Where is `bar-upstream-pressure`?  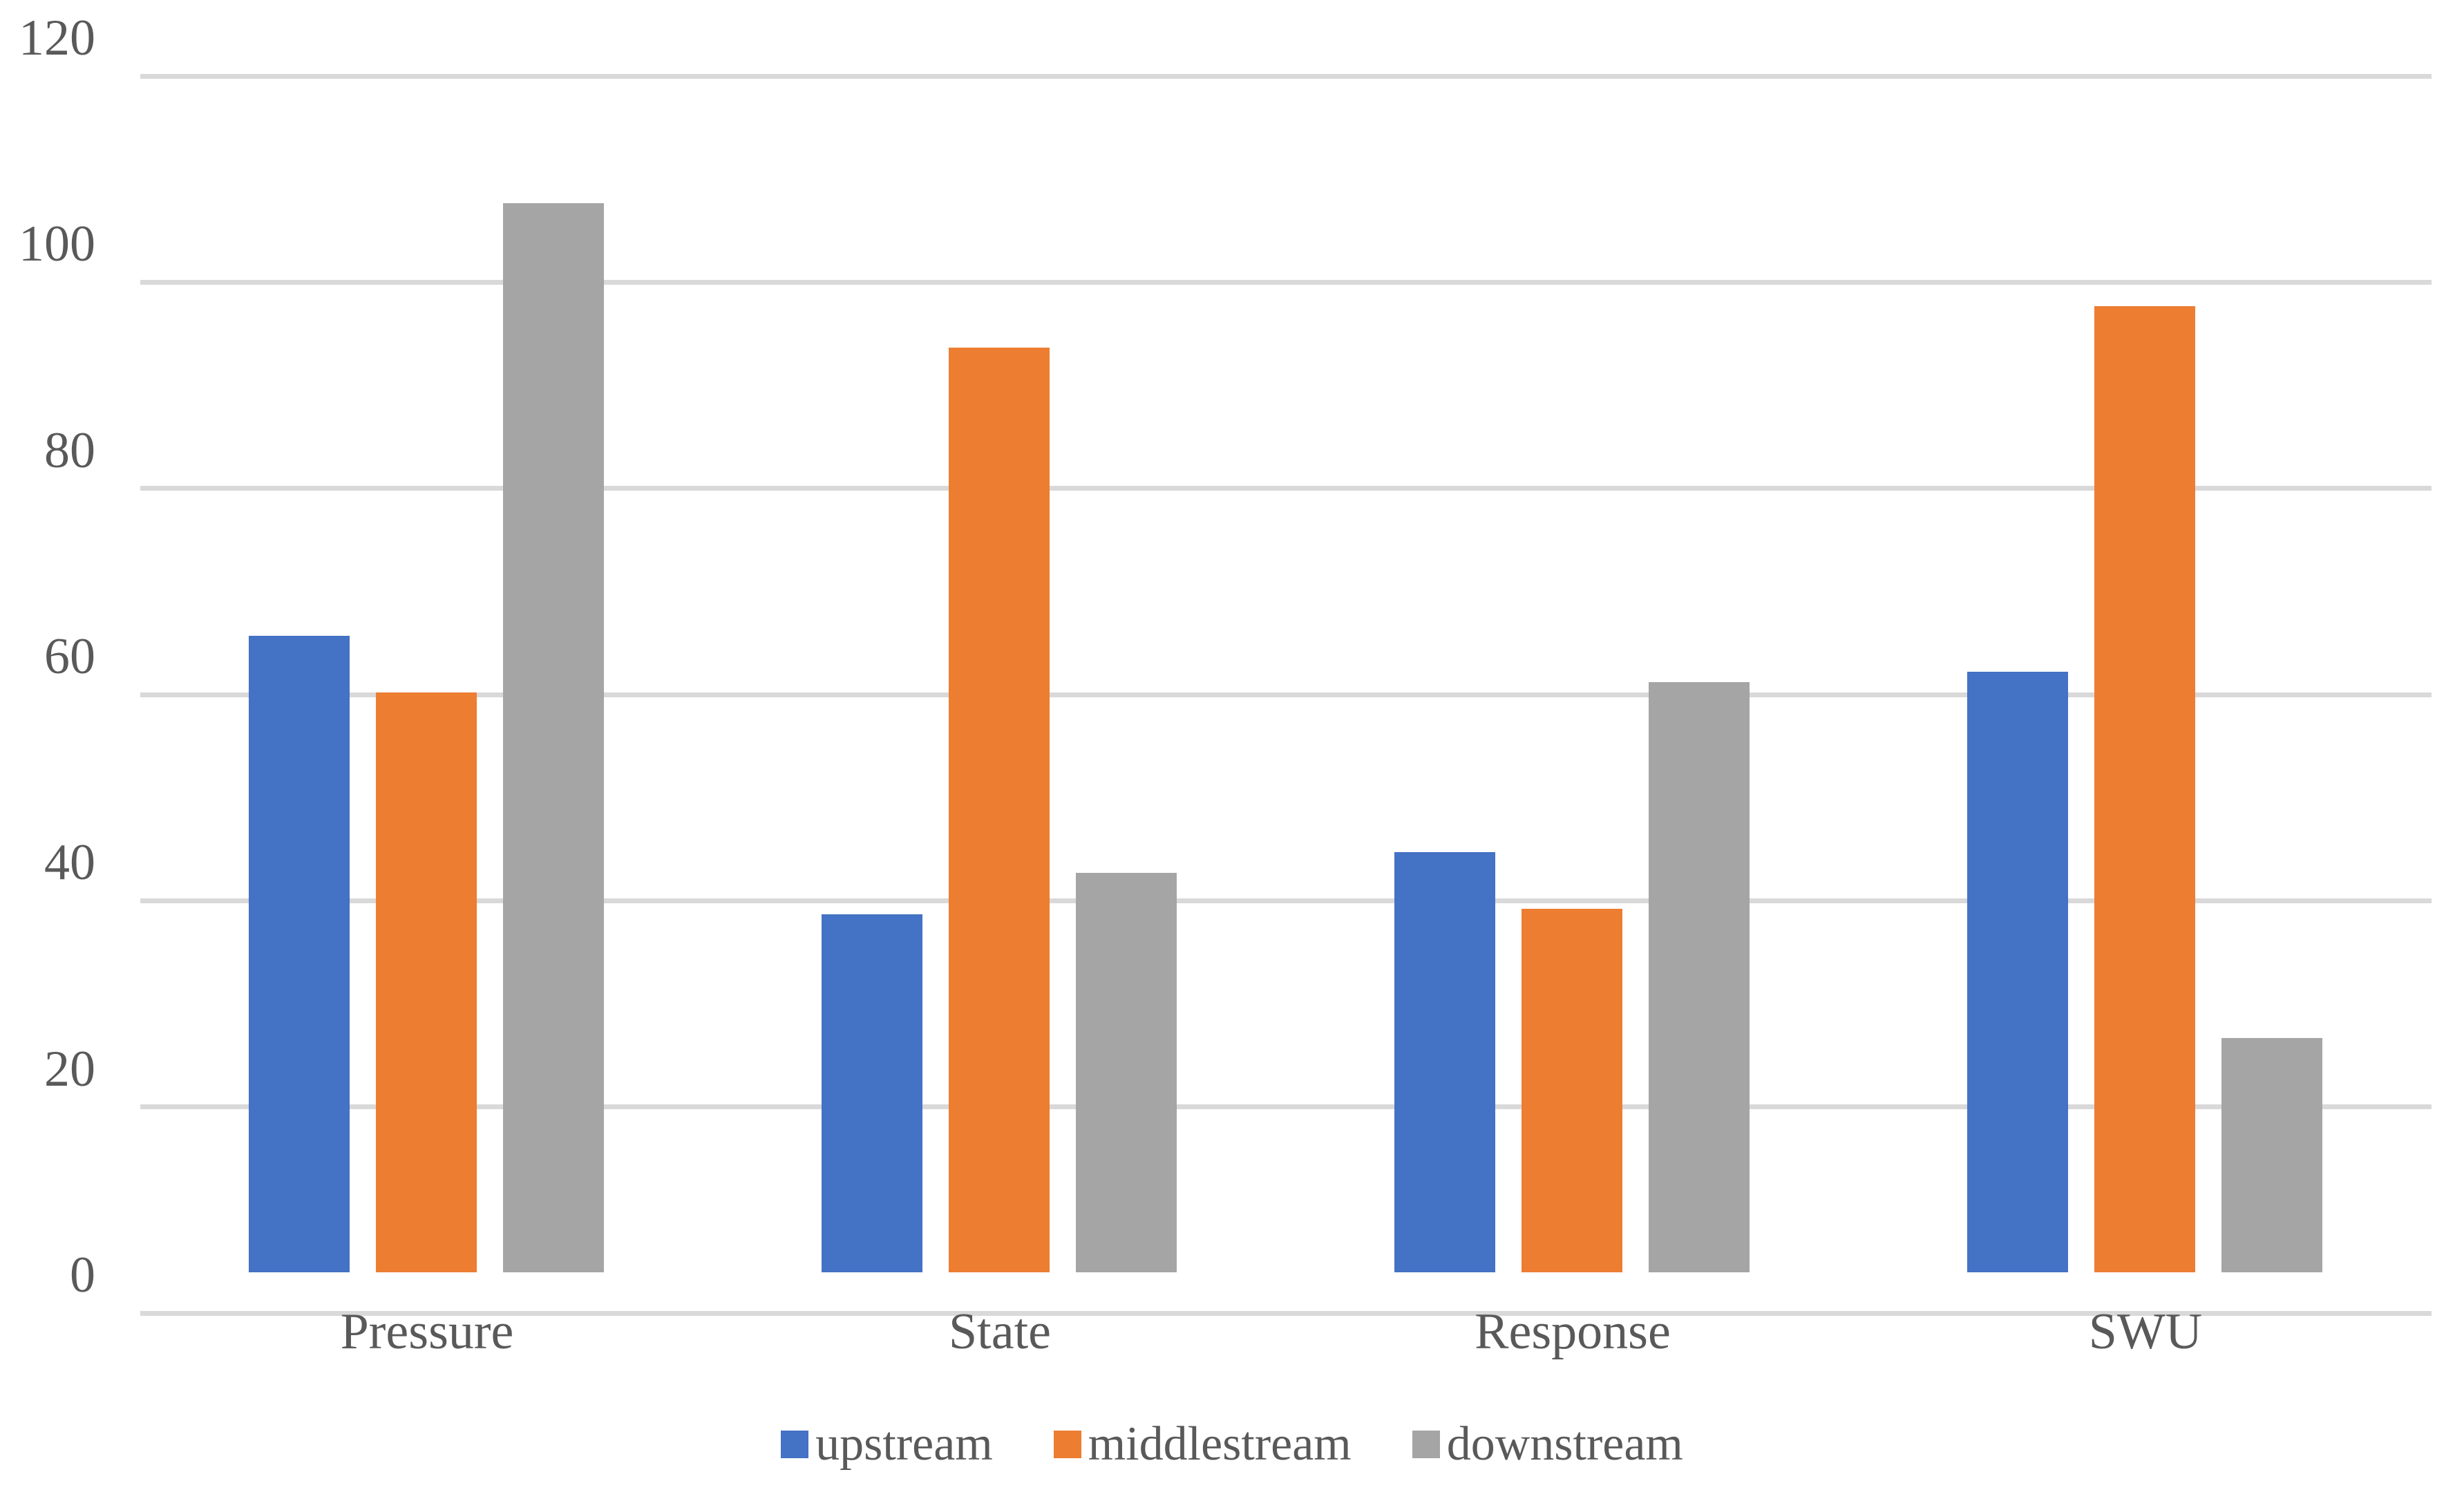 bar-upstream-pressure is located at coordinates (299, 954).